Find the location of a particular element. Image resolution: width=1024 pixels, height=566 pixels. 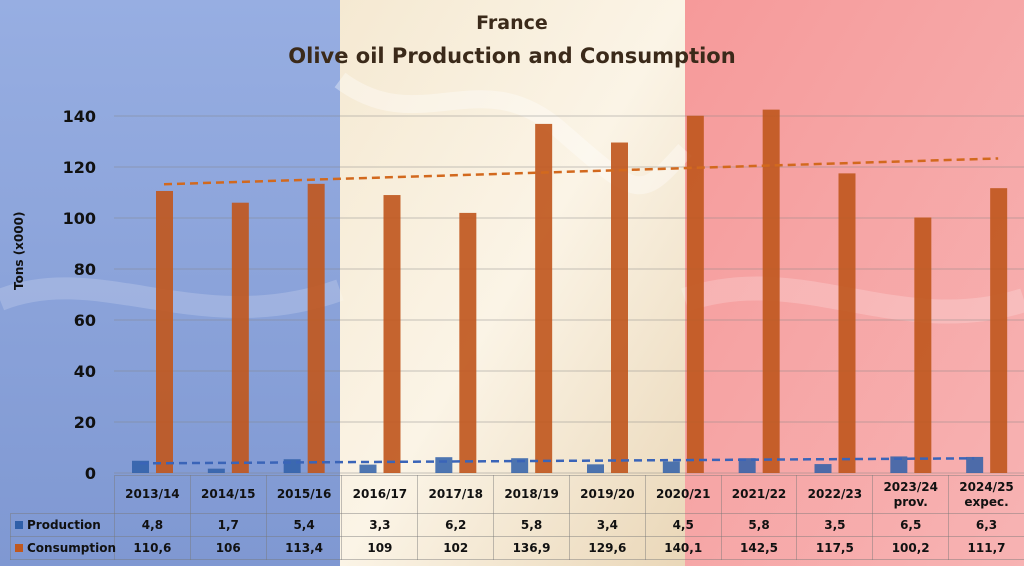

category-label: 2016/17 is located at coordinates (380, 494).